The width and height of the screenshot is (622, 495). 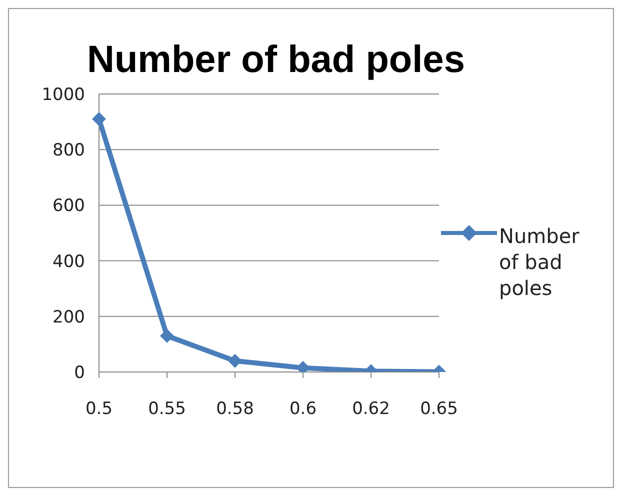 What do you see at coordinates (439, 409) in the screenshot?
I see `x-tick-label: 0.65` at bounding box center [439, 409].